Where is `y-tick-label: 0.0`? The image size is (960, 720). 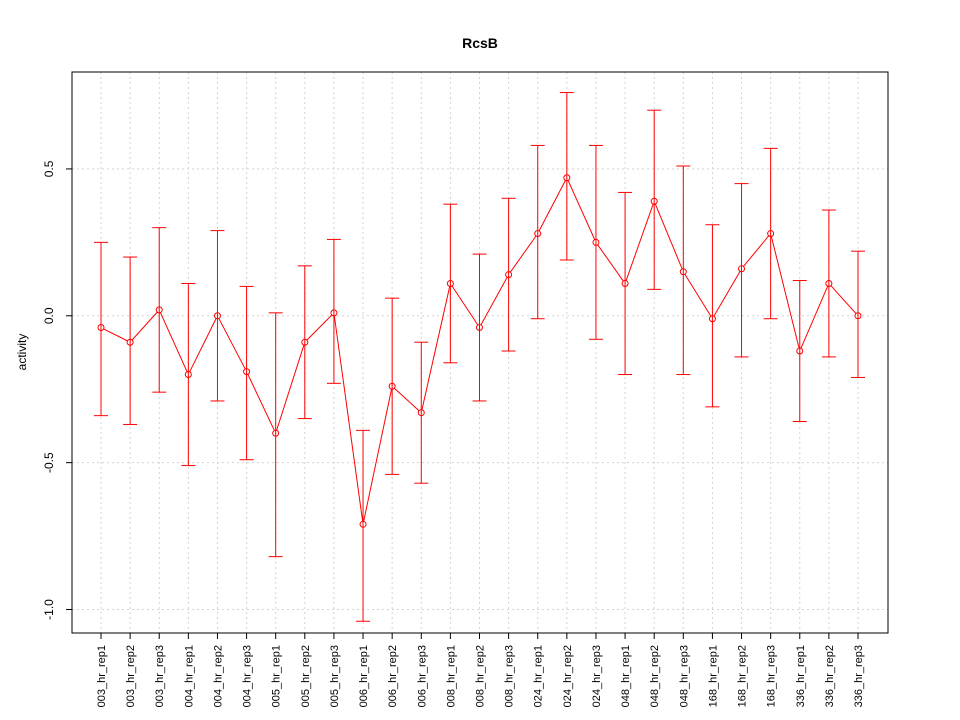
y-tick-label: 0.0 is located at coordinates (49, 315).